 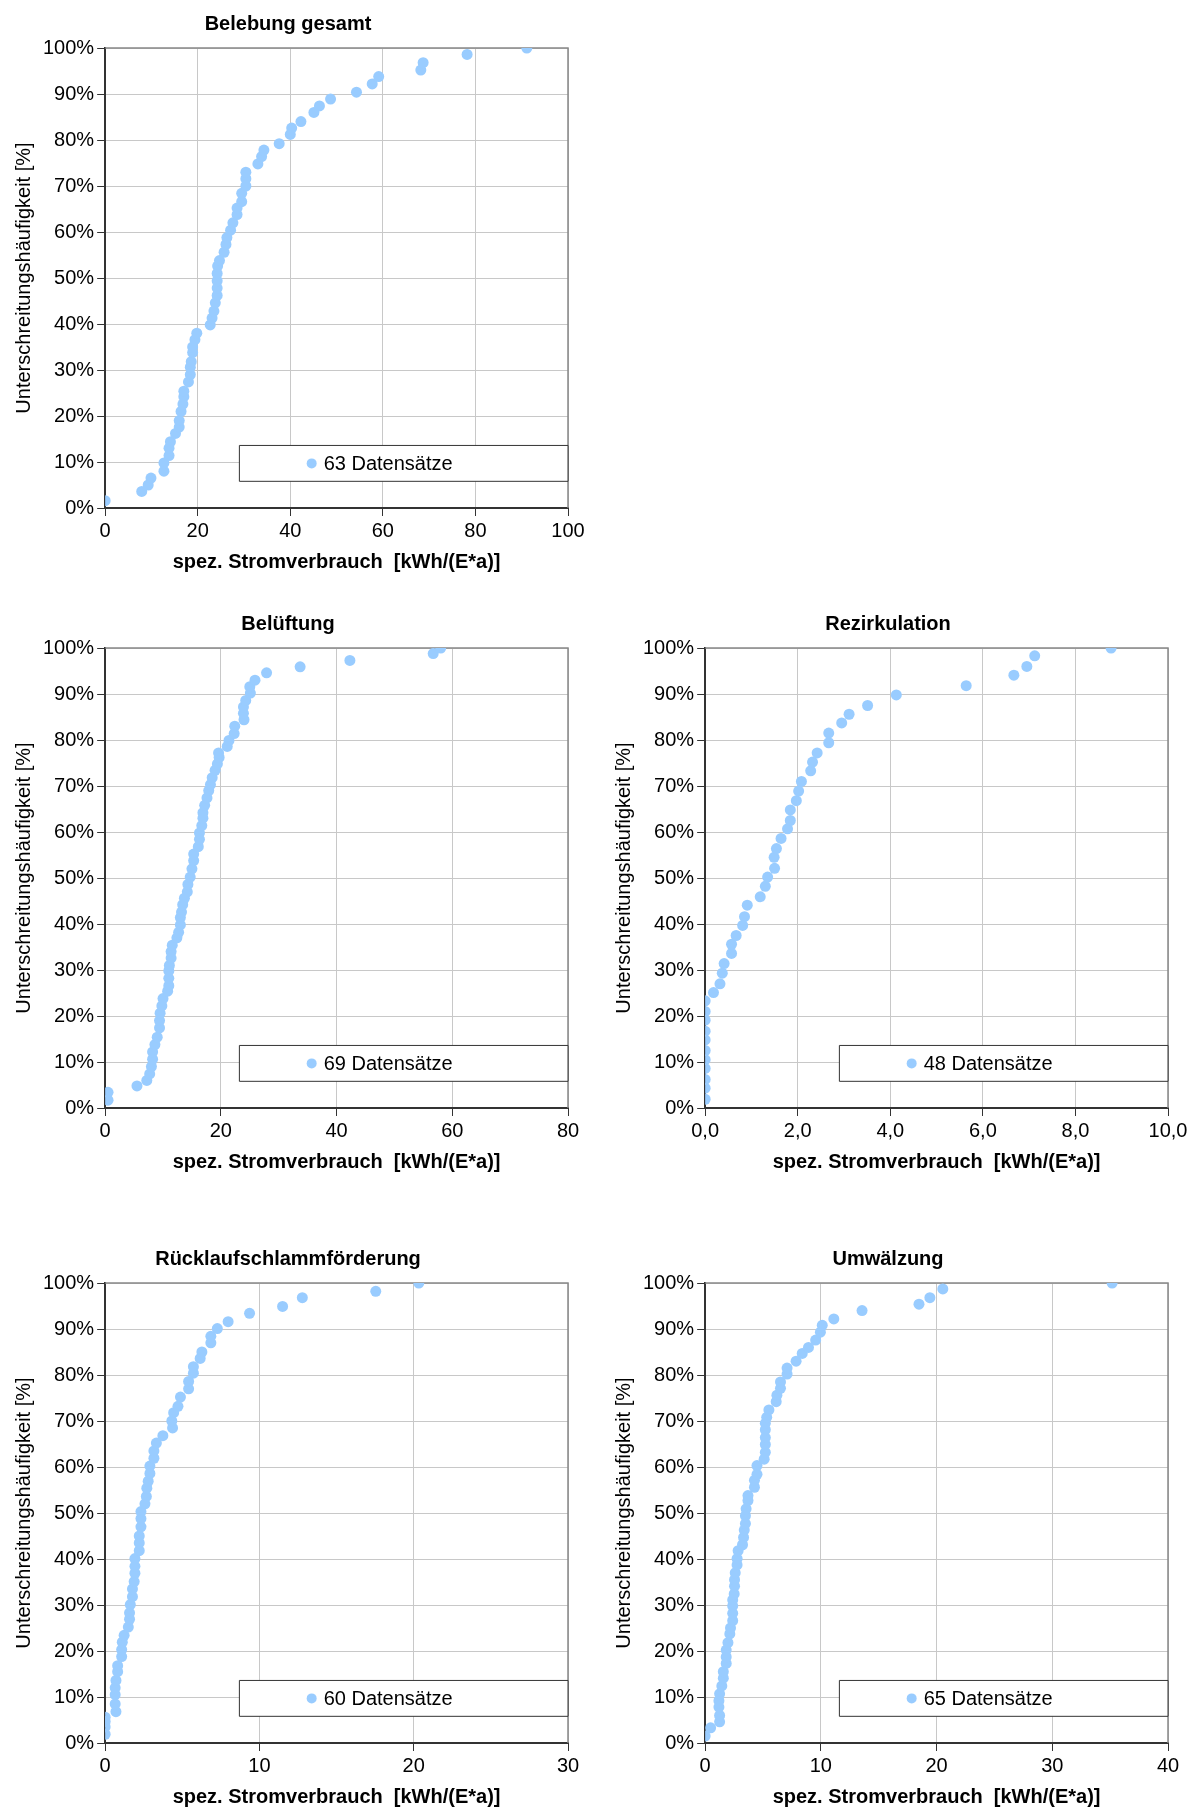 What do you see at coordinates (568, 529) in the screenshot?
I see `x-tick-label: 100` at bounding box center [568, 529].